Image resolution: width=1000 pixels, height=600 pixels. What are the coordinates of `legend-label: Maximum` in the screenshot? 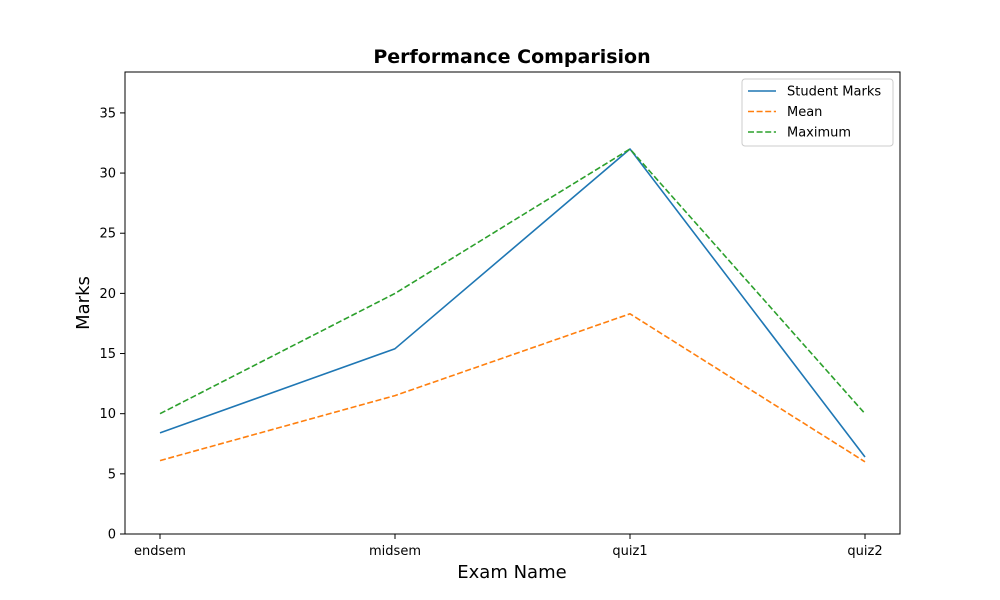 It's located at (819, 133).